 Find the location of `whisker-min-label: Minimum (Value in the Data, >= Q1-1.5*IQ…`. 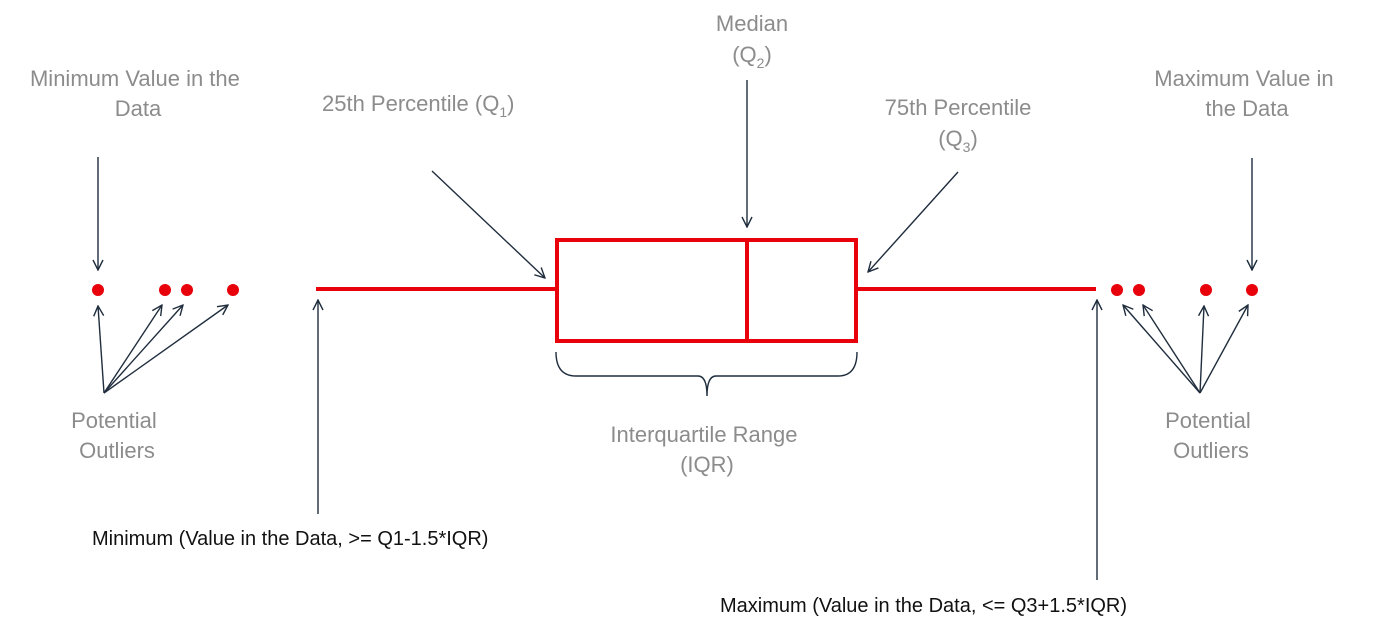

whisker-min-label: Minimum (Value in the Data, >= Q1-1.5*IQ… is located at coordinates (290, 539).